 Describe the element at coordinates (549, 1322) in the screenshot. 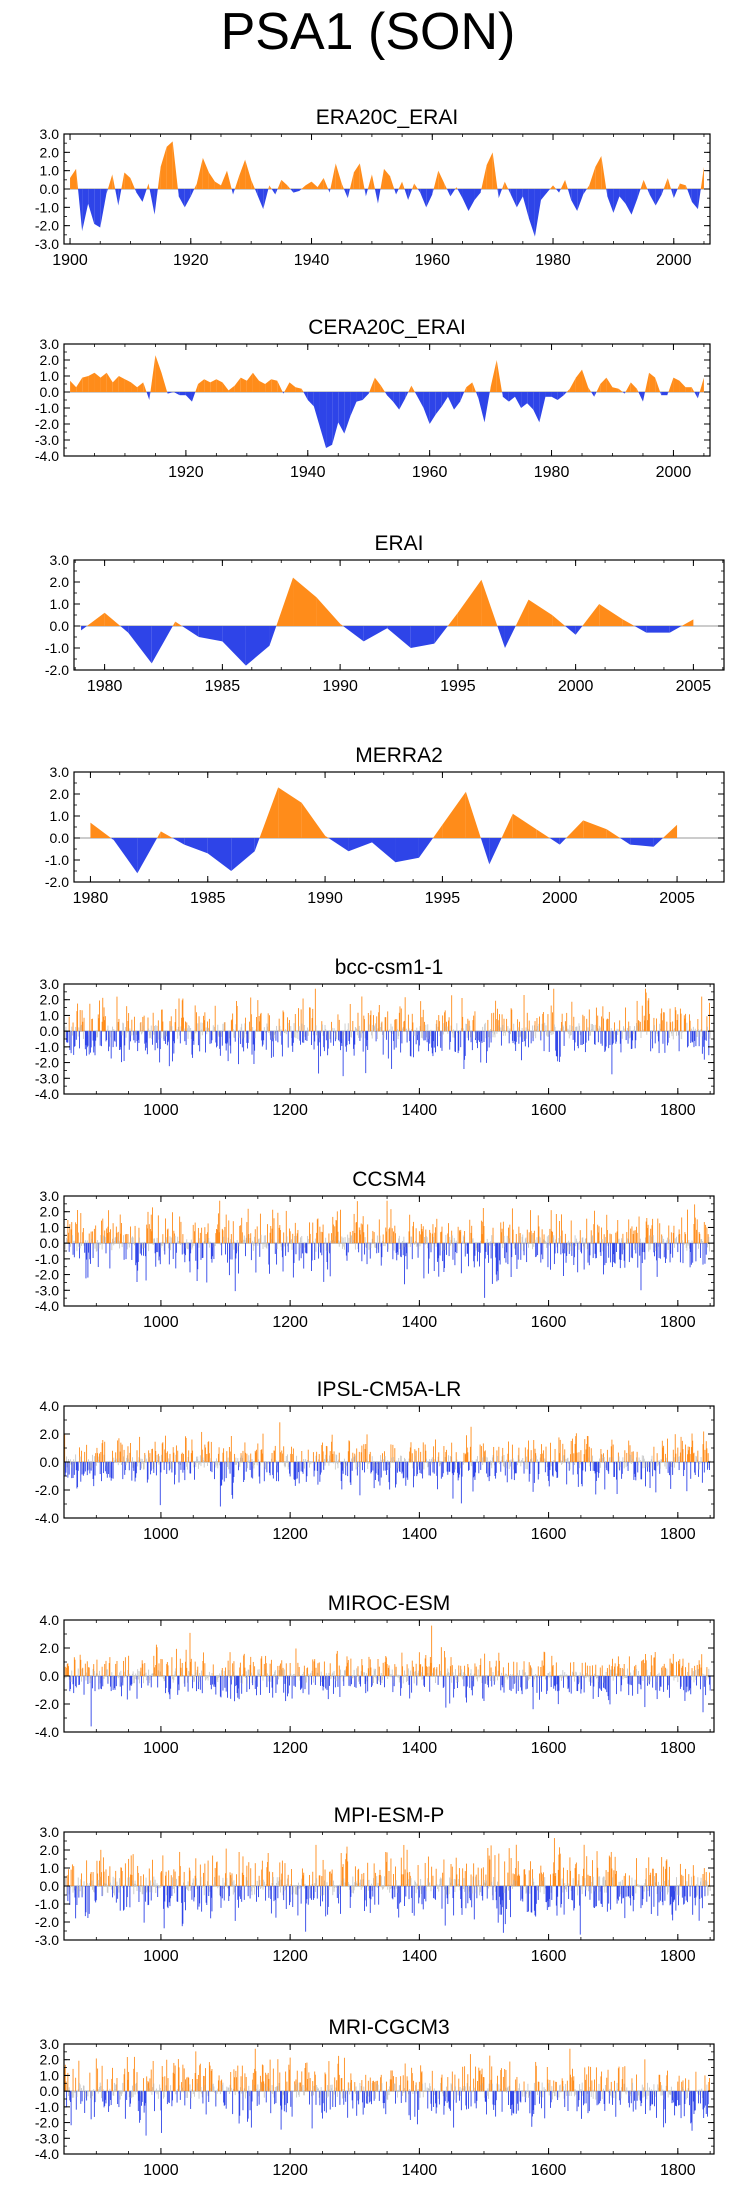

I see `x-tick-label: 1600` at that location.